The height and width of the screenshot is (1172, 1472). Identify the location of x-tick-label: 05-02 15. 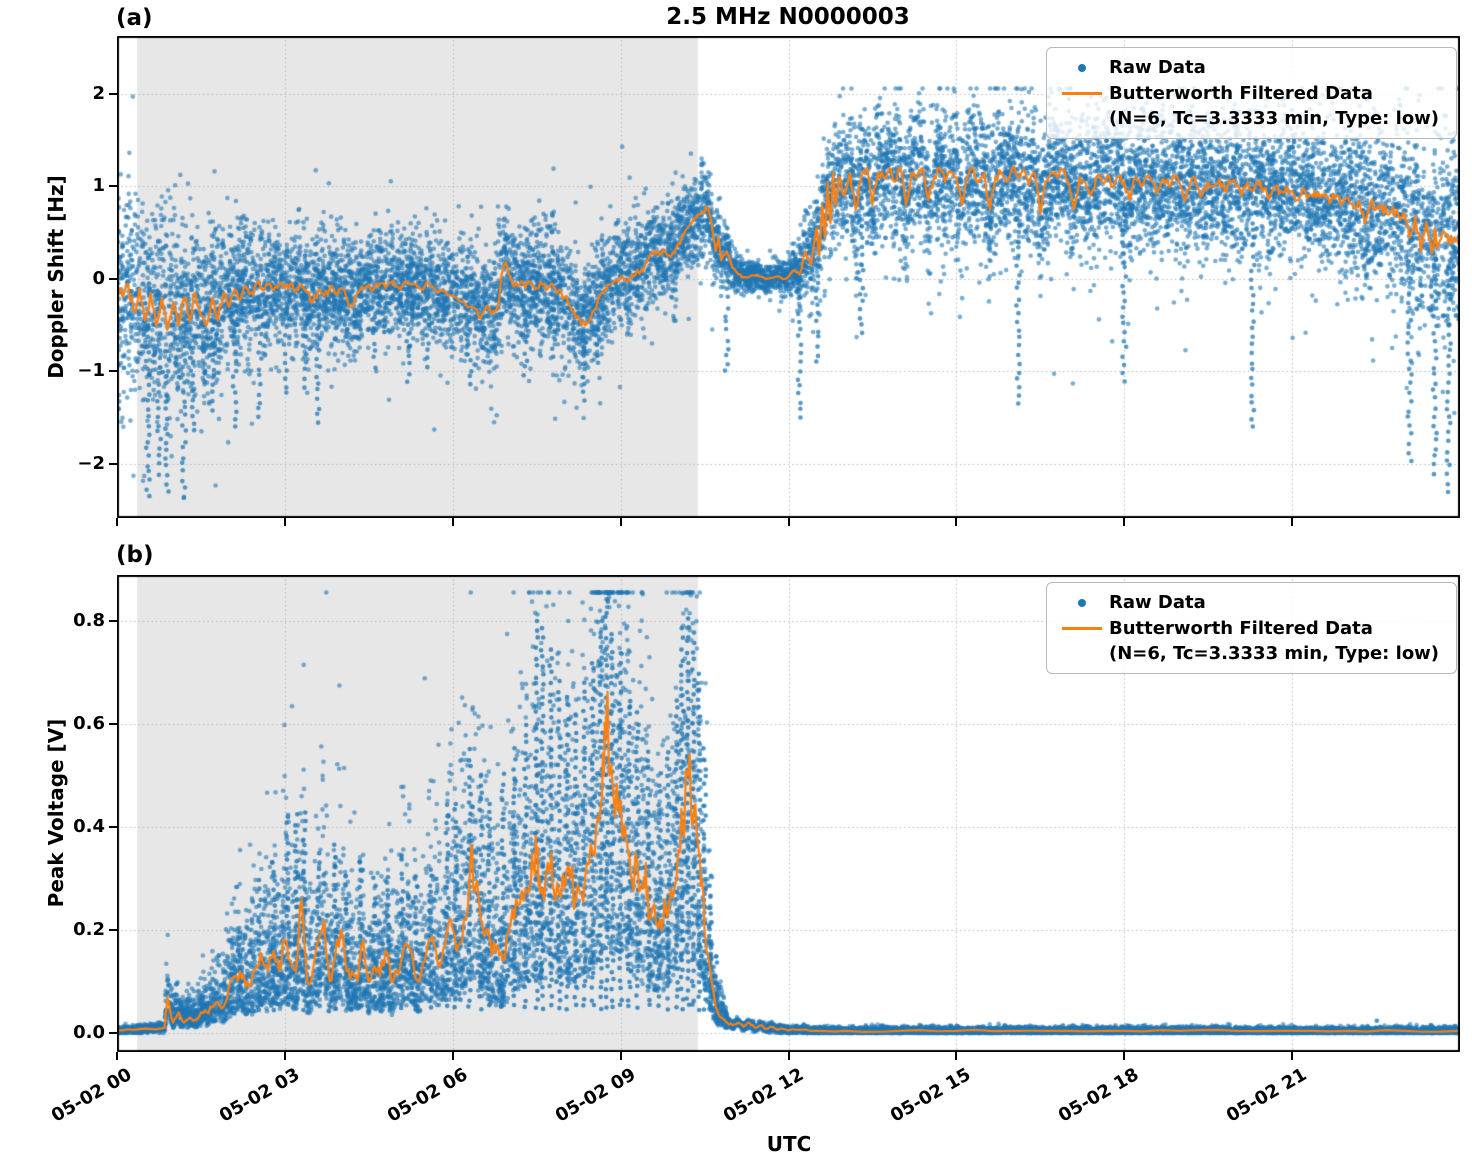
(931, 1095).